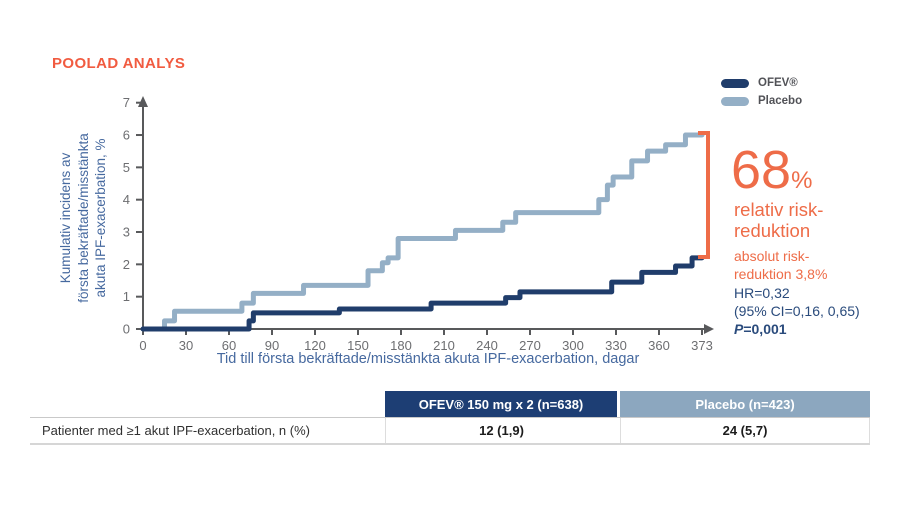  Describe the element at coordinates (126, 102) in the screenshot. I see `y-tick-label: 7` at that location.